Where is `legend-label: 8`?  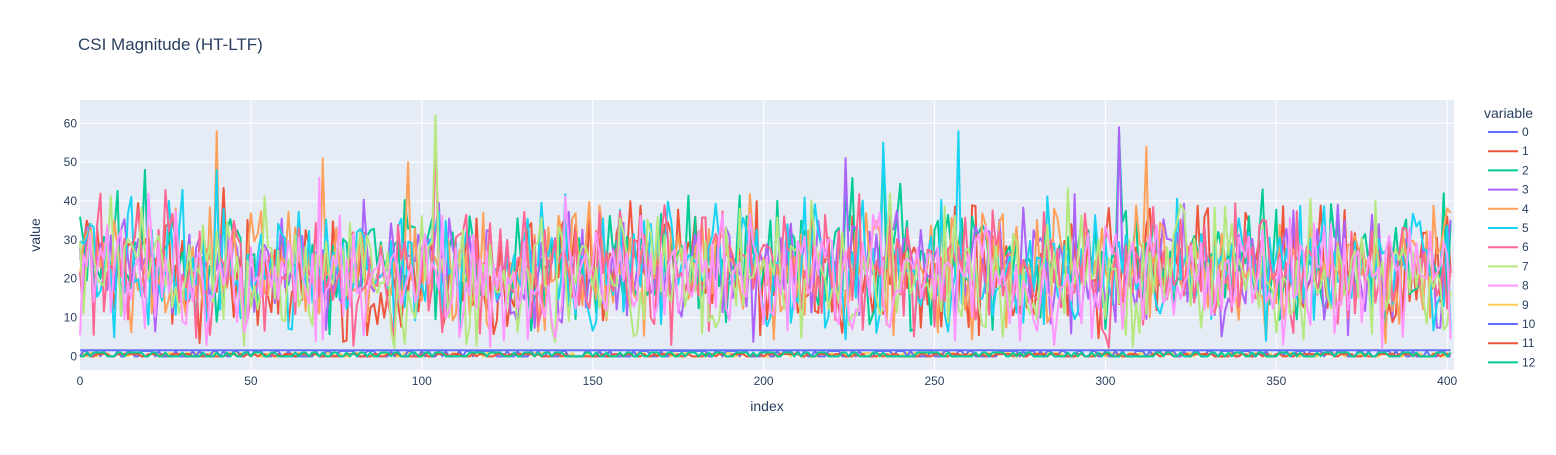
legend-label: 8 is located at coordinates (1525, 286).